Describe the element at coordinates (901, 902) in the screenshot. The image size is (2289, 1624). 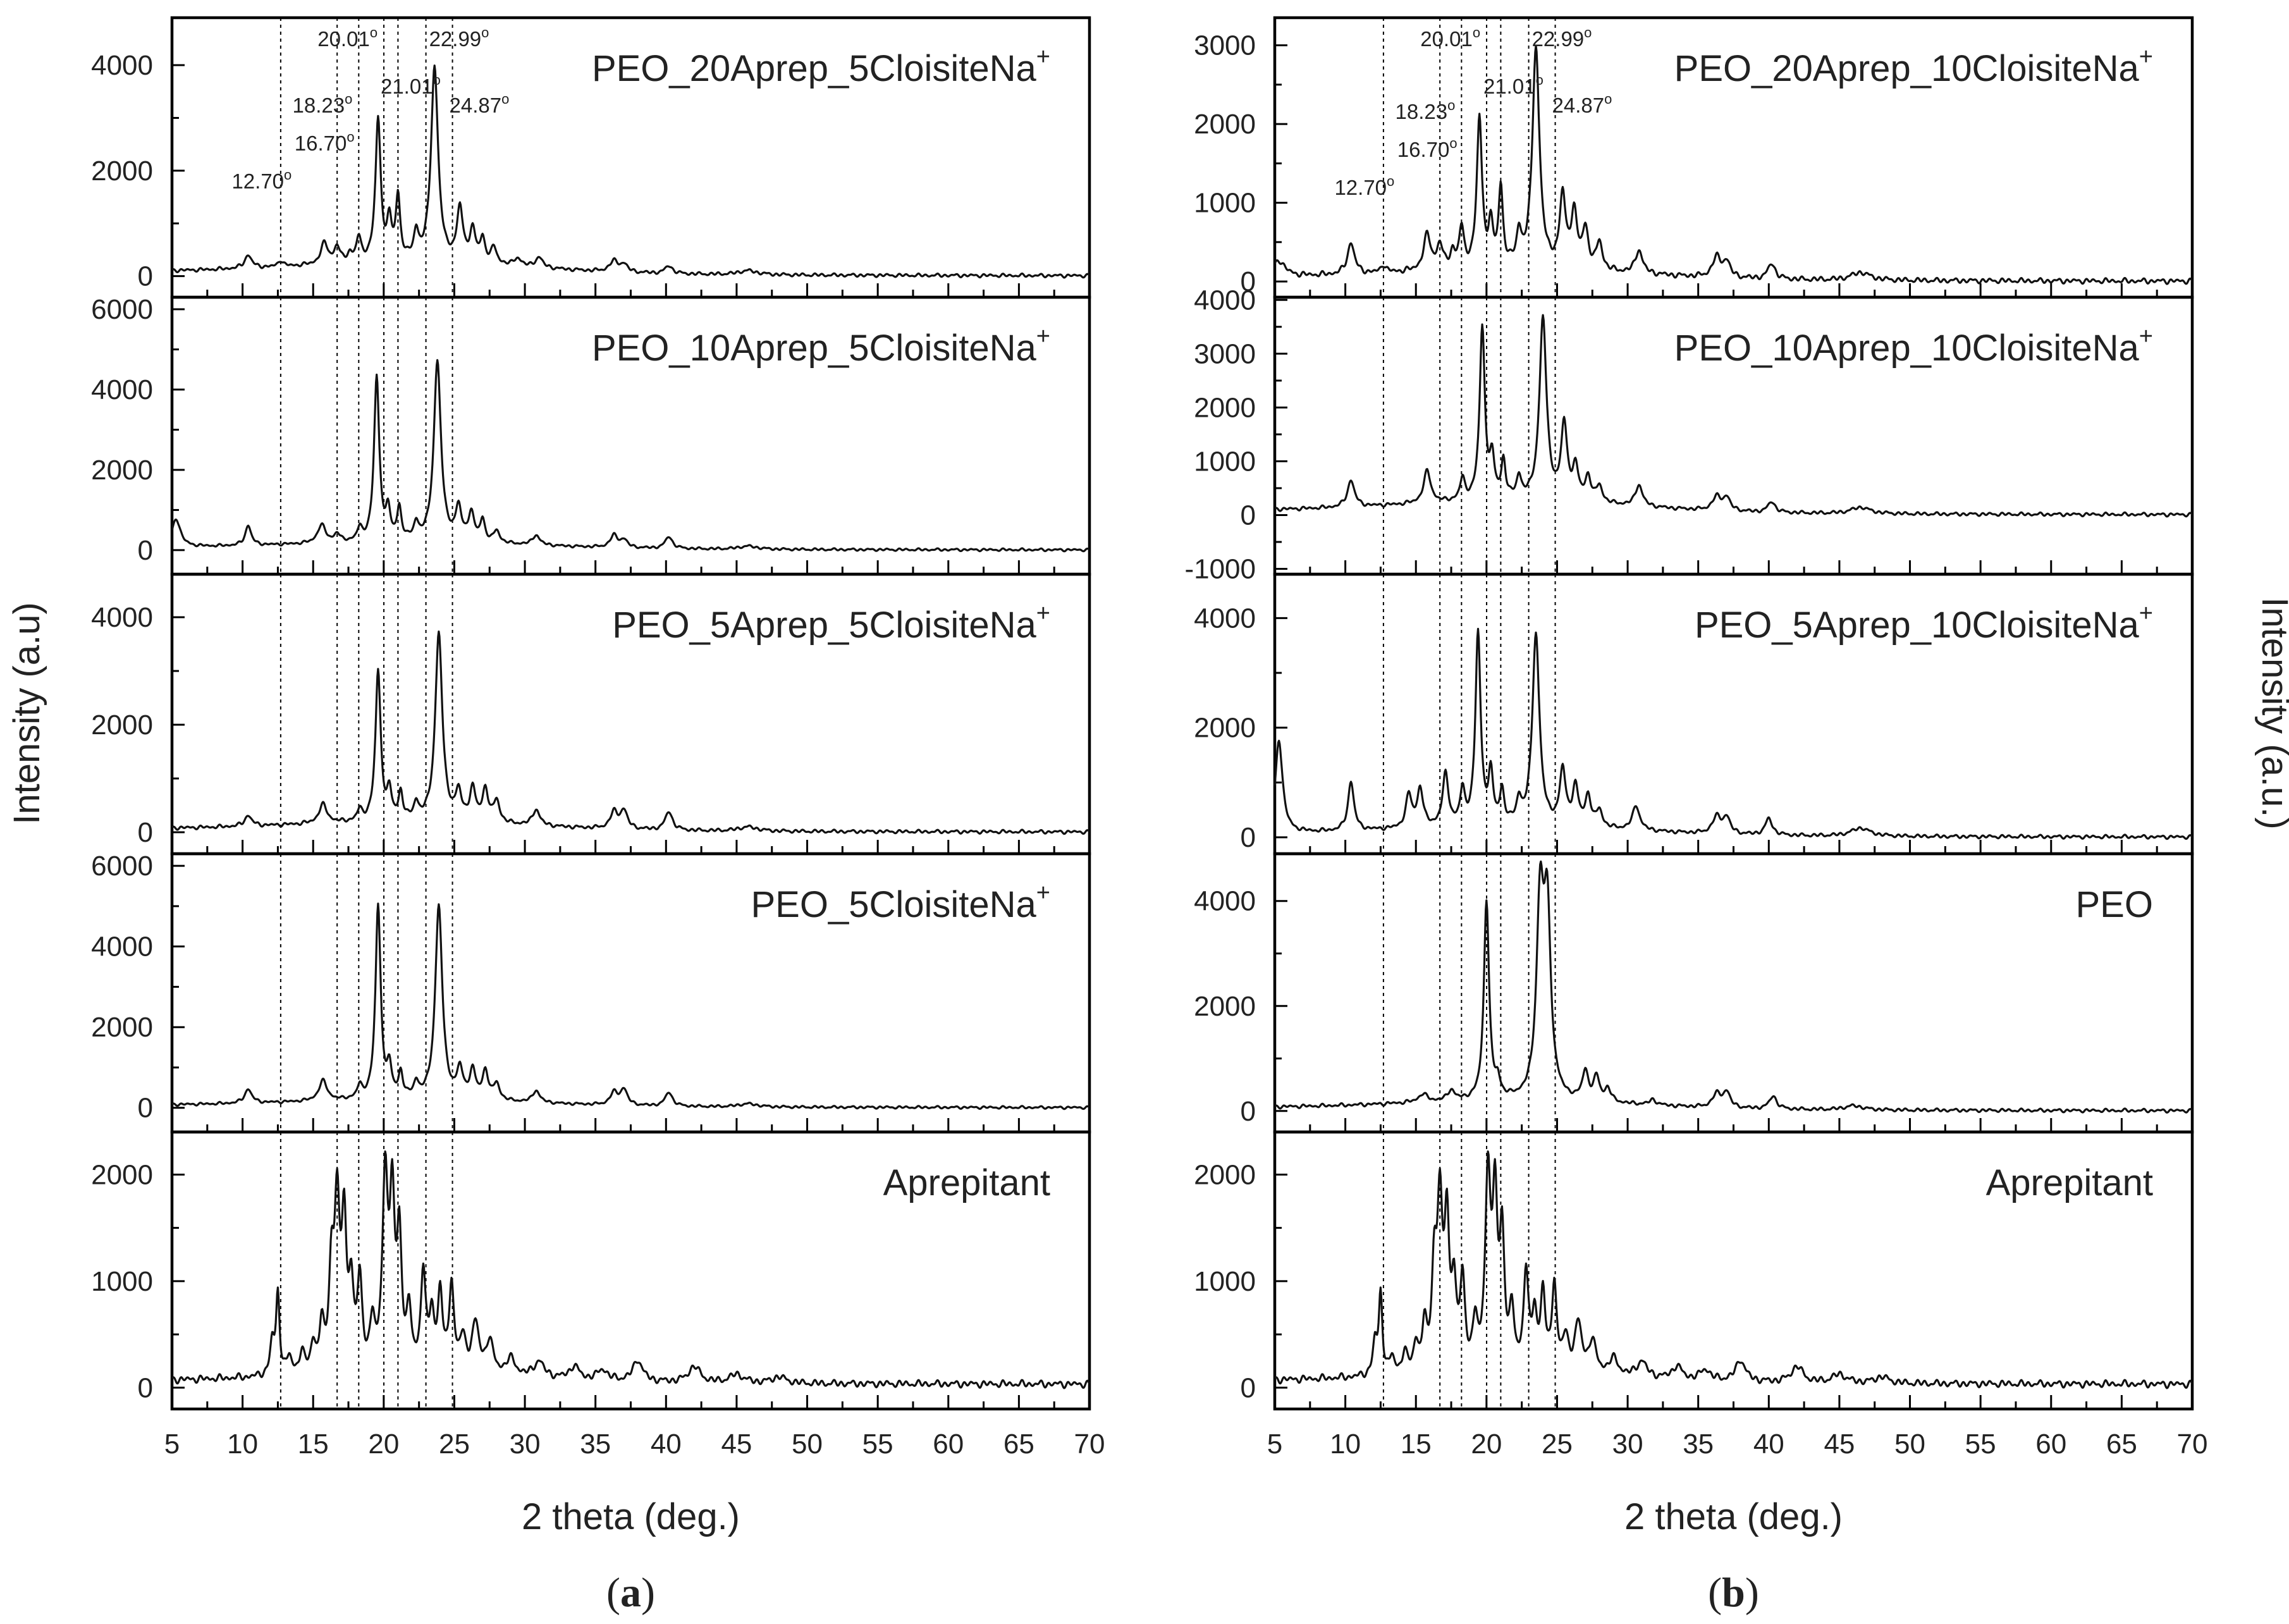
I see `series-label: PEO_5CloisiteNa+` at that location.